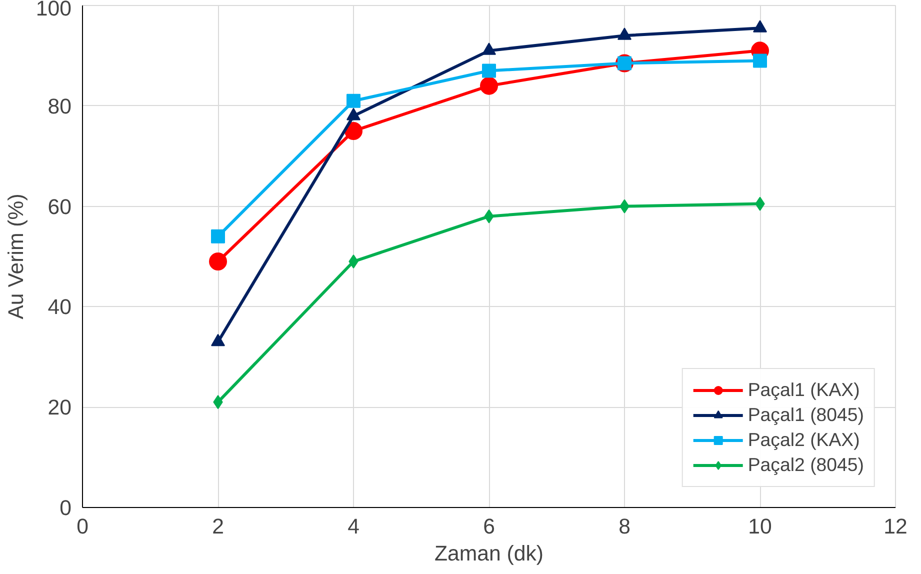  Describe the element at coordinates (354, 526) in the screenshot. I see `x-tick-label: 4` at that location.